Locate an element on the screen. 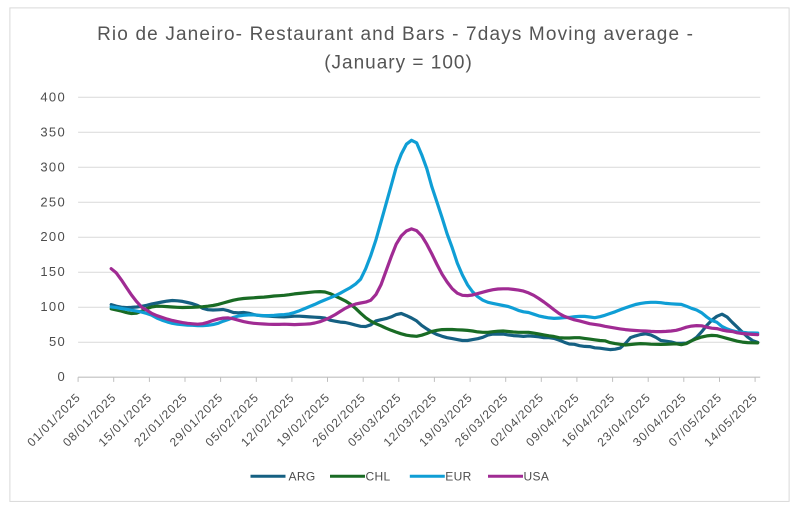 Image resolution: width=798 pixels, height=508 pixels. svg-text: 0 is located at coordinates (61, 376).